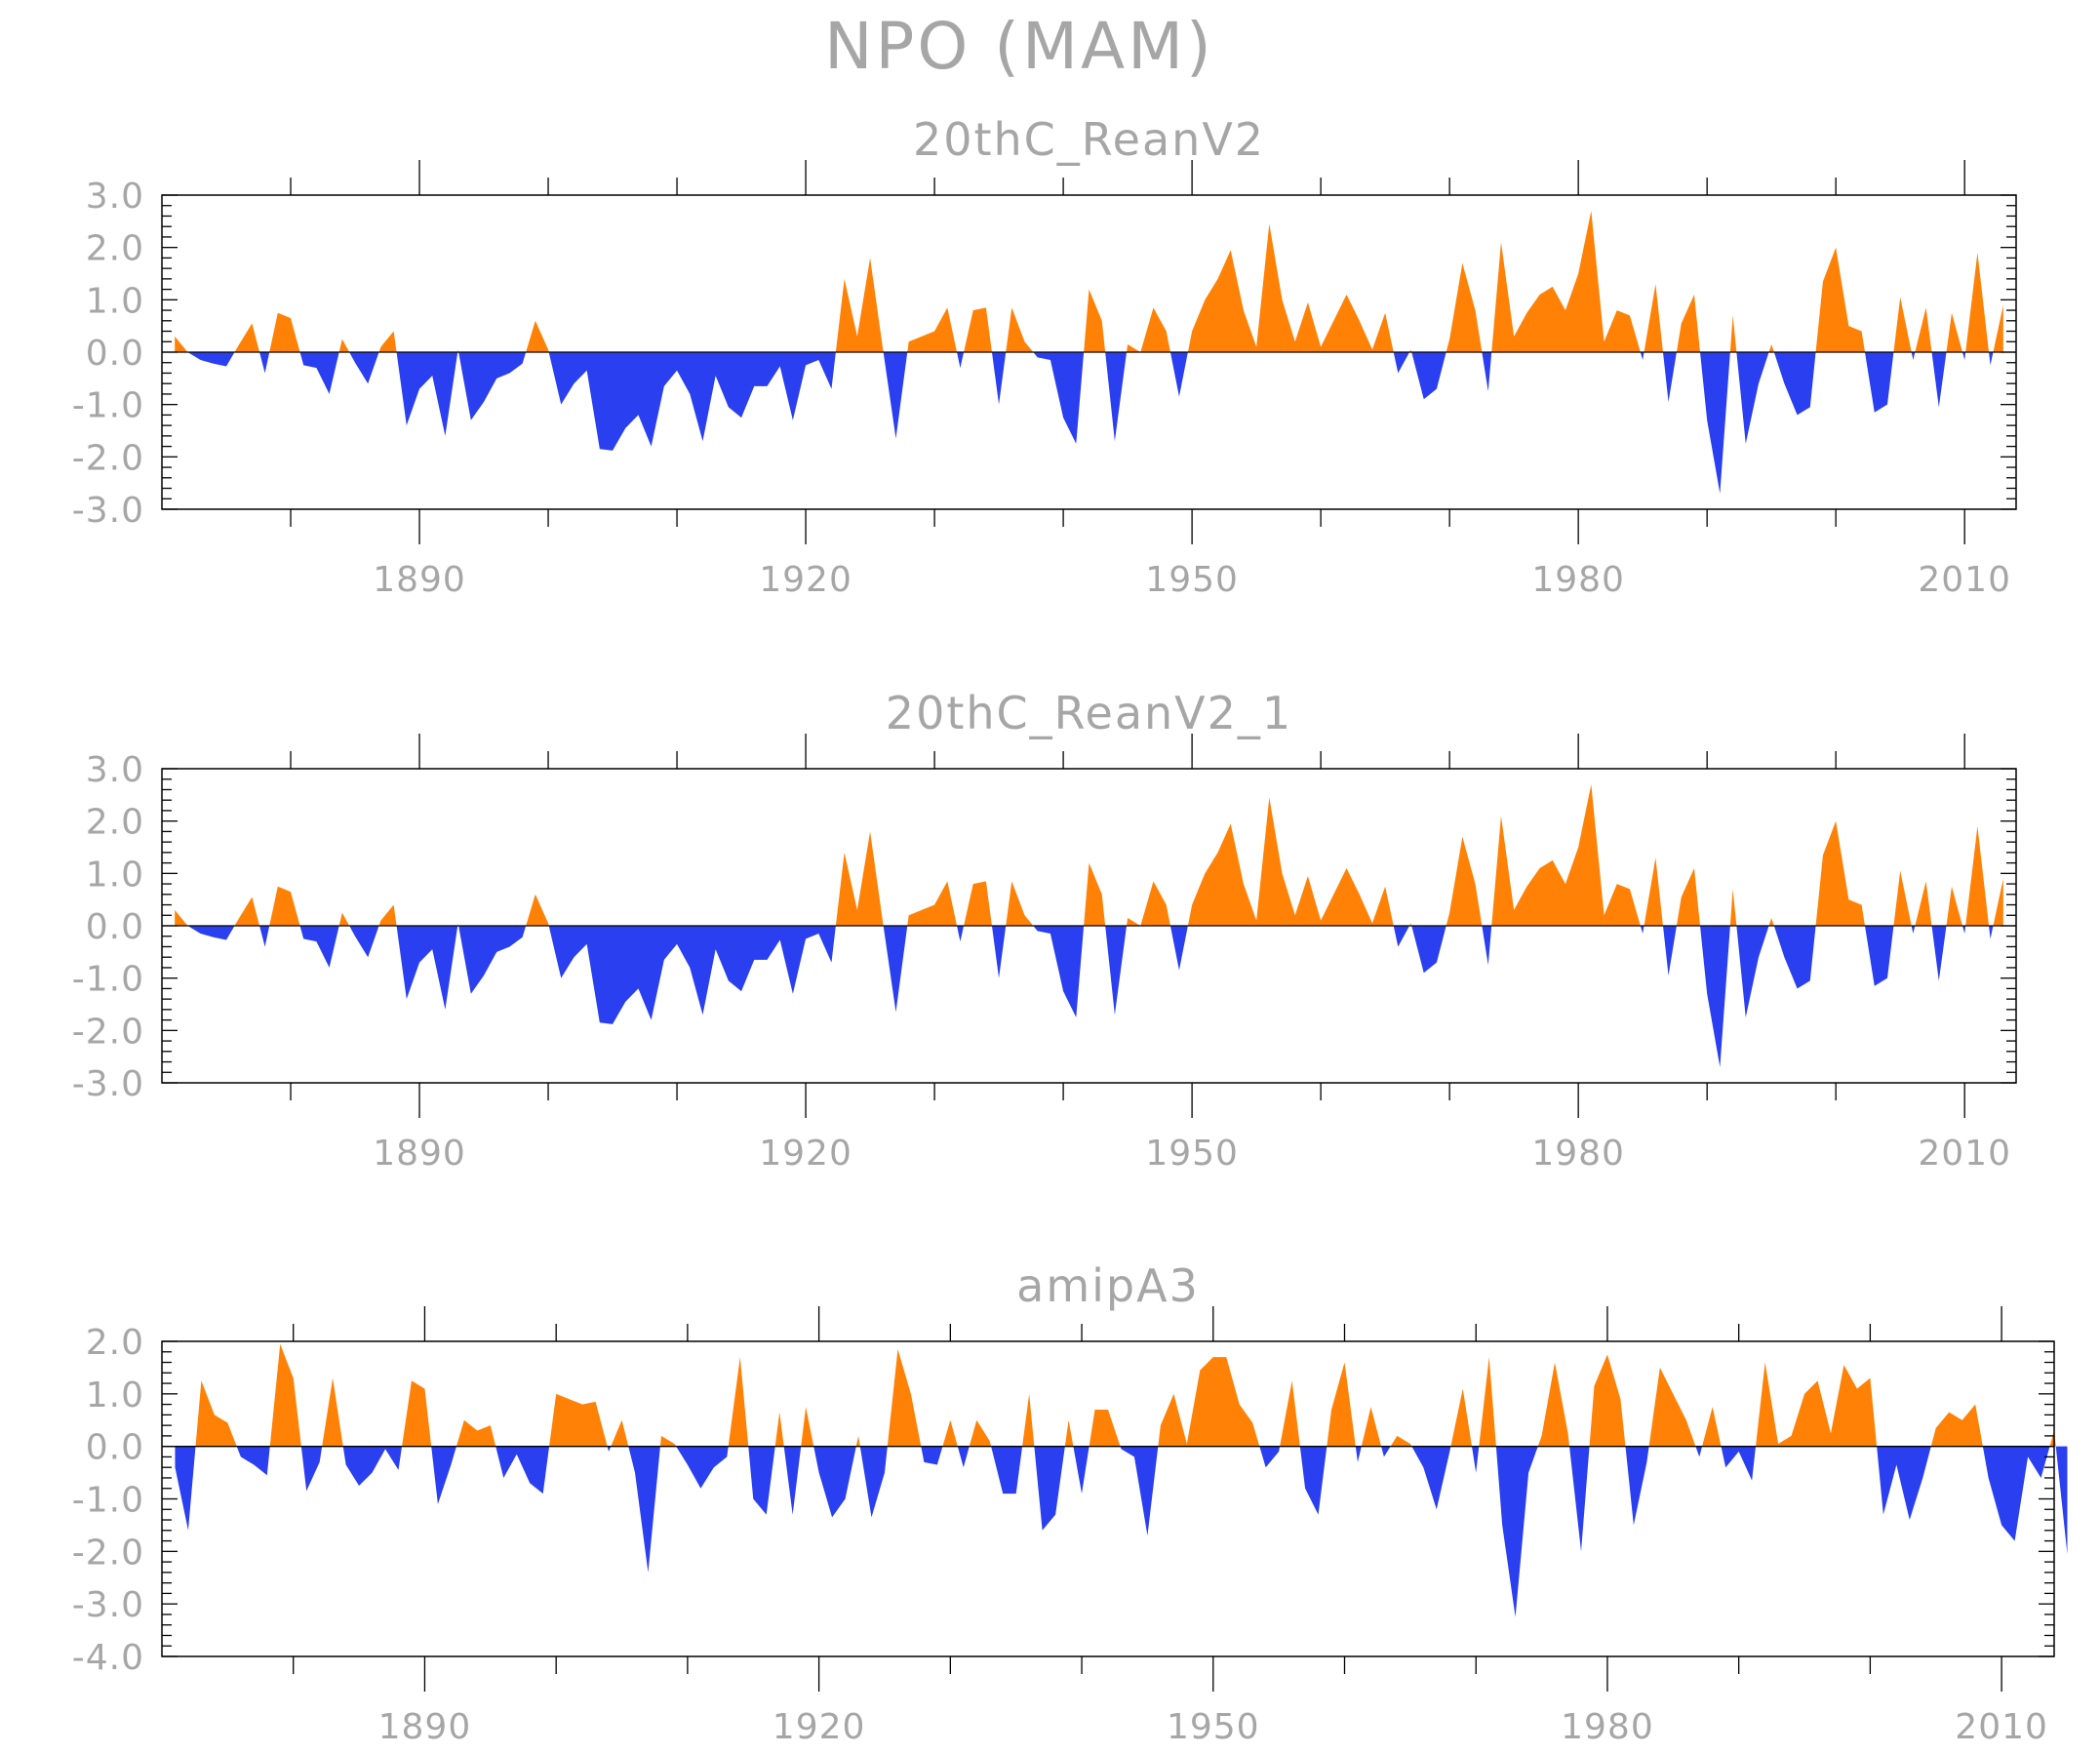 The image size is (2100, 1754). What do you see at coordinates (1089, 713) in the screenshot?
I see `panel-title: 20thC_ReanV2_1` at bounding box center [1089, 713].